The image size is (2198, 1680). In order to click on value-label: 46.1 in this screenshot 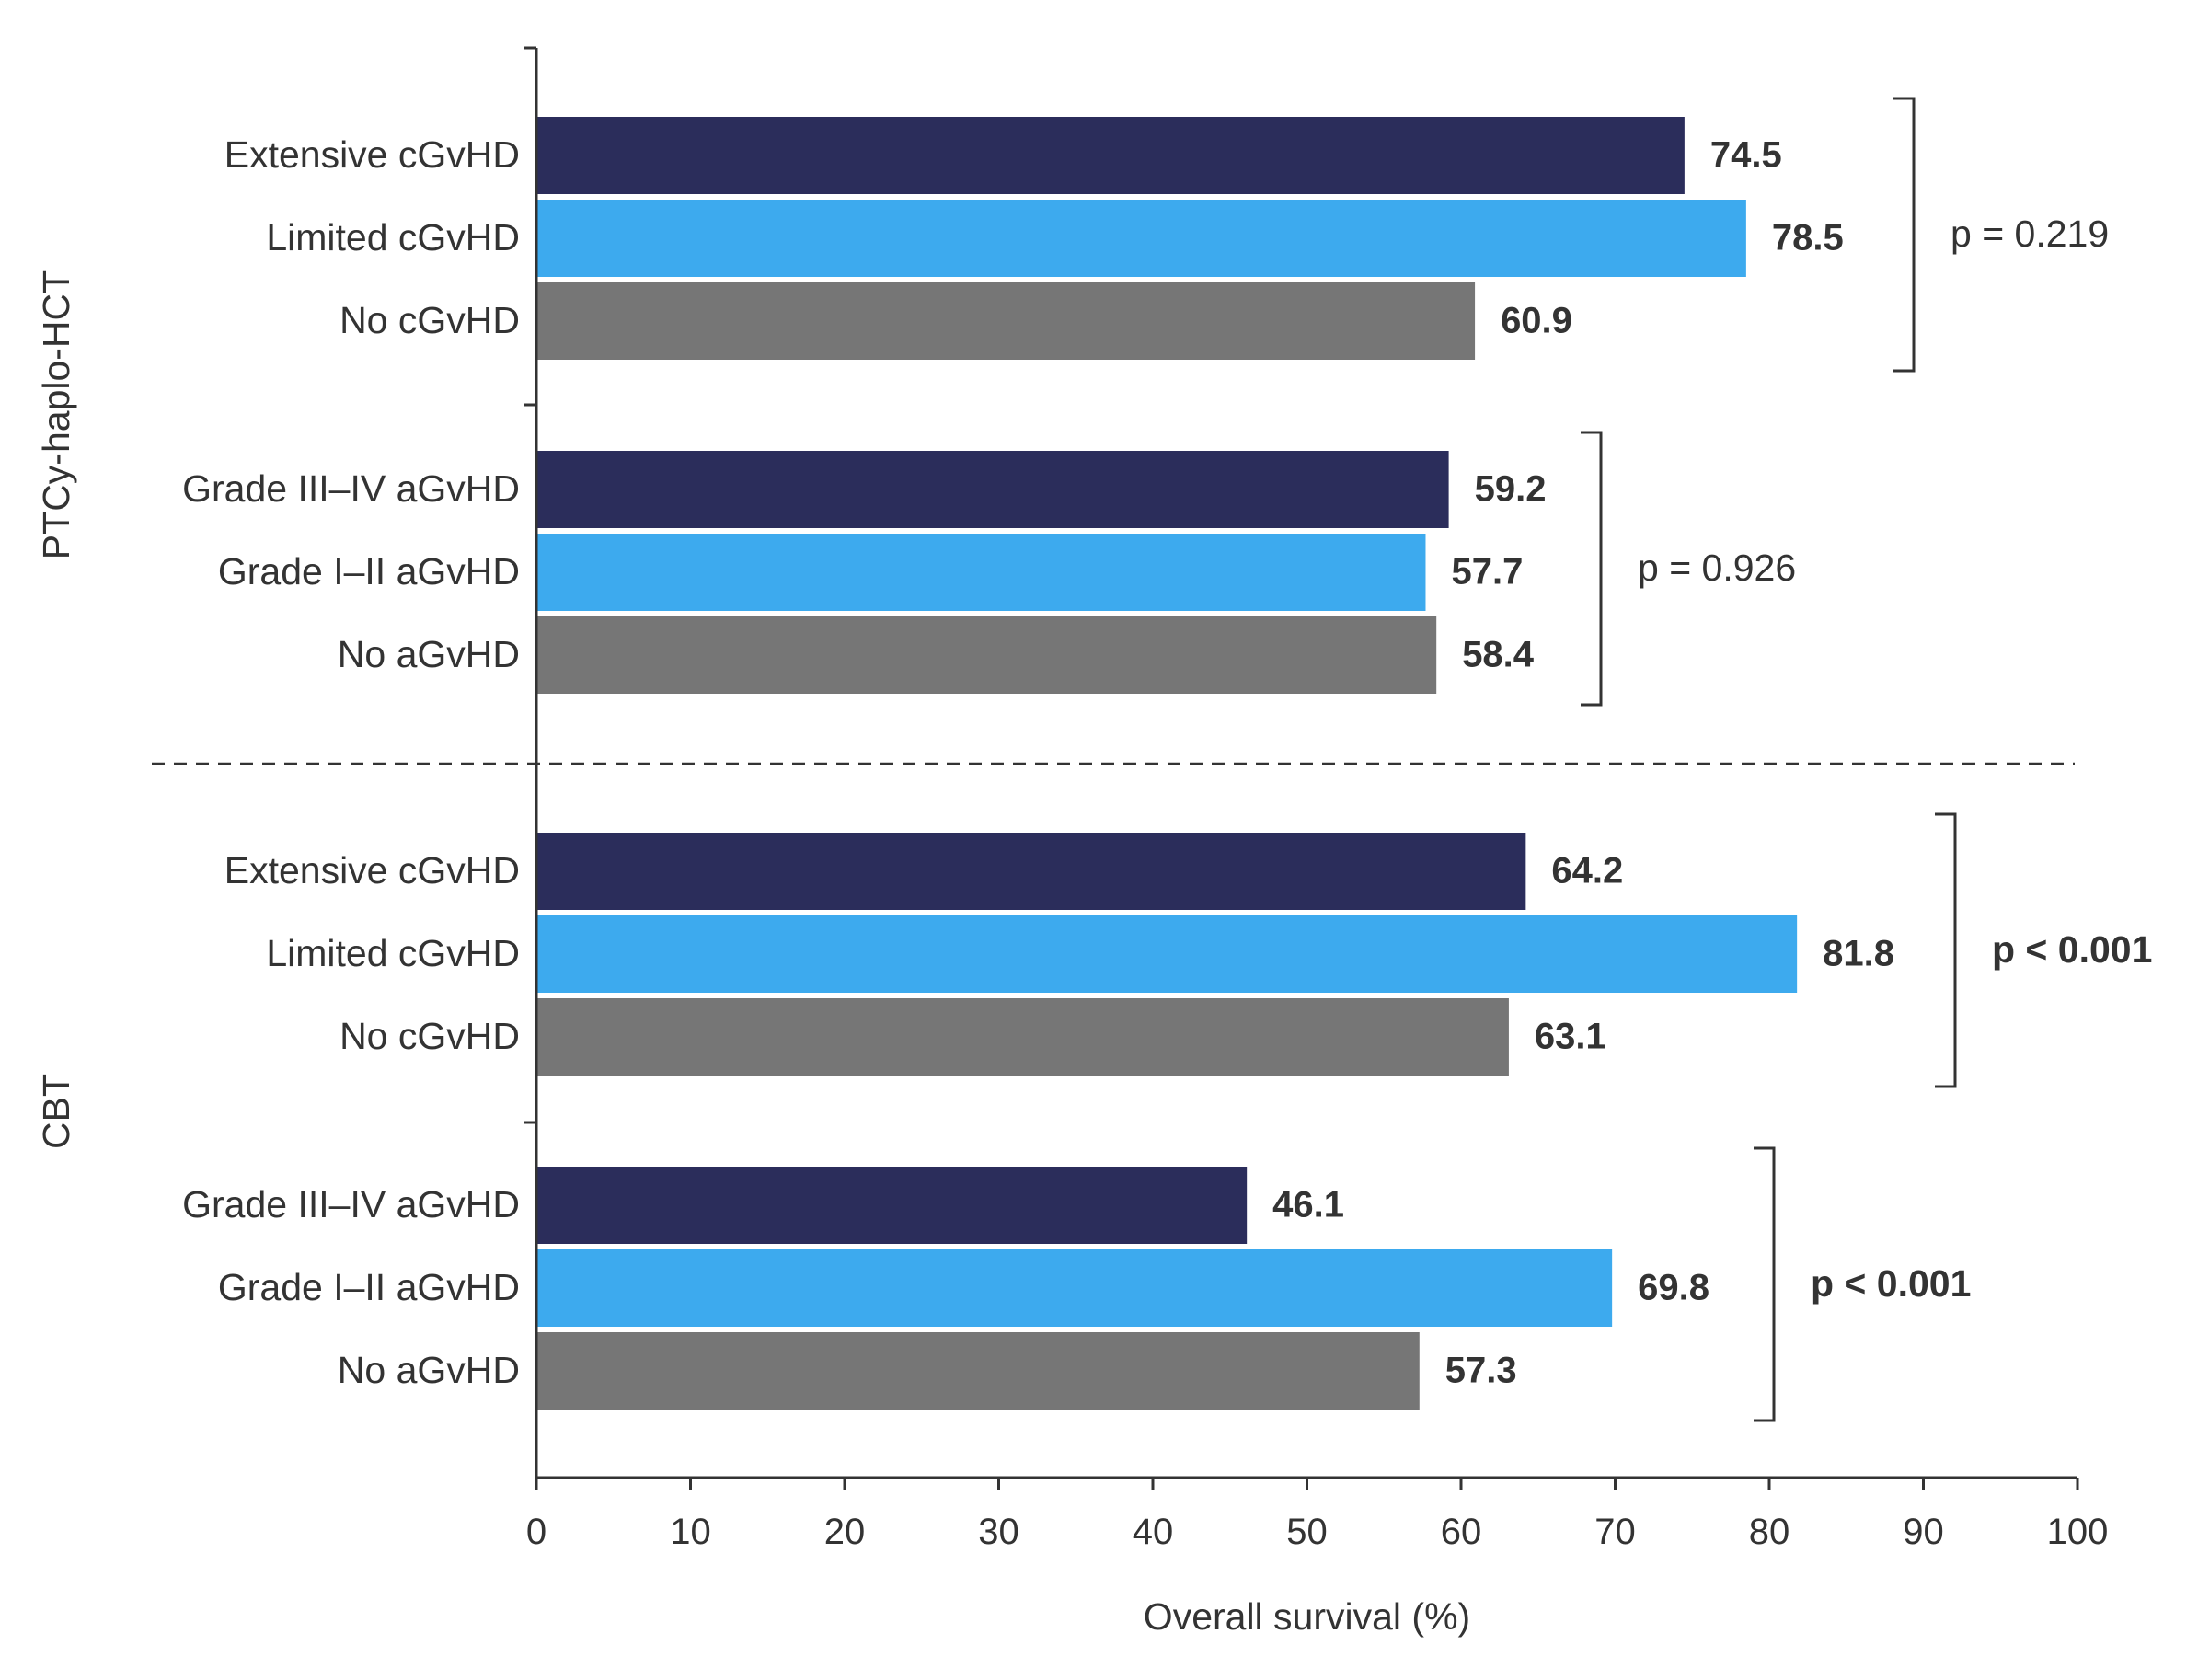, I will do `click(1308, 1205)`.